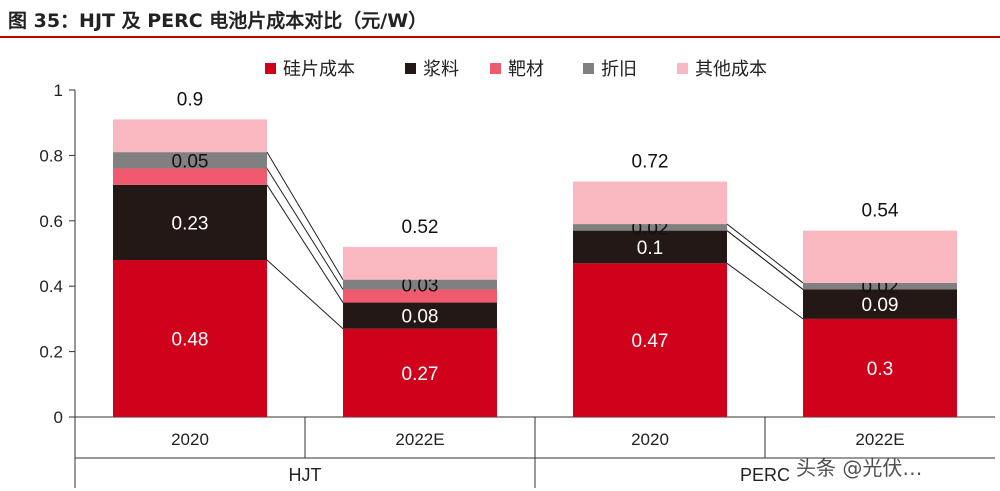 The height and width of the screenshot is (491, 1000). What do you see at coordinates (190, 99) in the screenshot?
I see `total-label-0: 0.9` at bounding box center [190, 99].